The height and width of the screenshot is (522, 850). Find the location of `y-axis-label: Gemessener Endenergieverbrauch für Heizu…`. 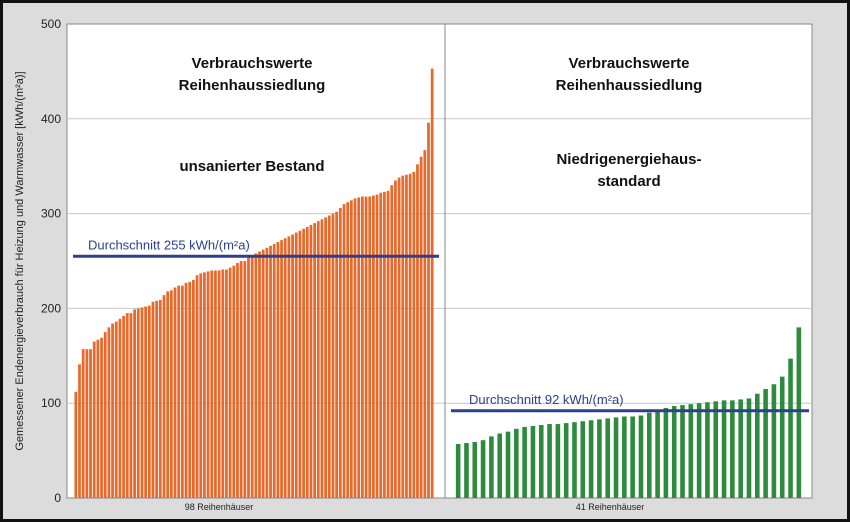

y-axis-label: Gemessener Endenergieverbrauch für Heizu… is located at coordinates (20, 260).